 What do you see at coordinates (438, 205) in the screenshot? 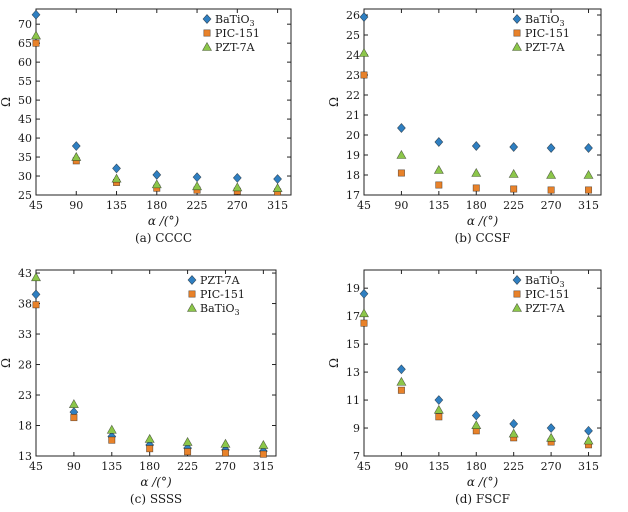
I see `x-tick-label: 135` at bounding box center [438, 205].